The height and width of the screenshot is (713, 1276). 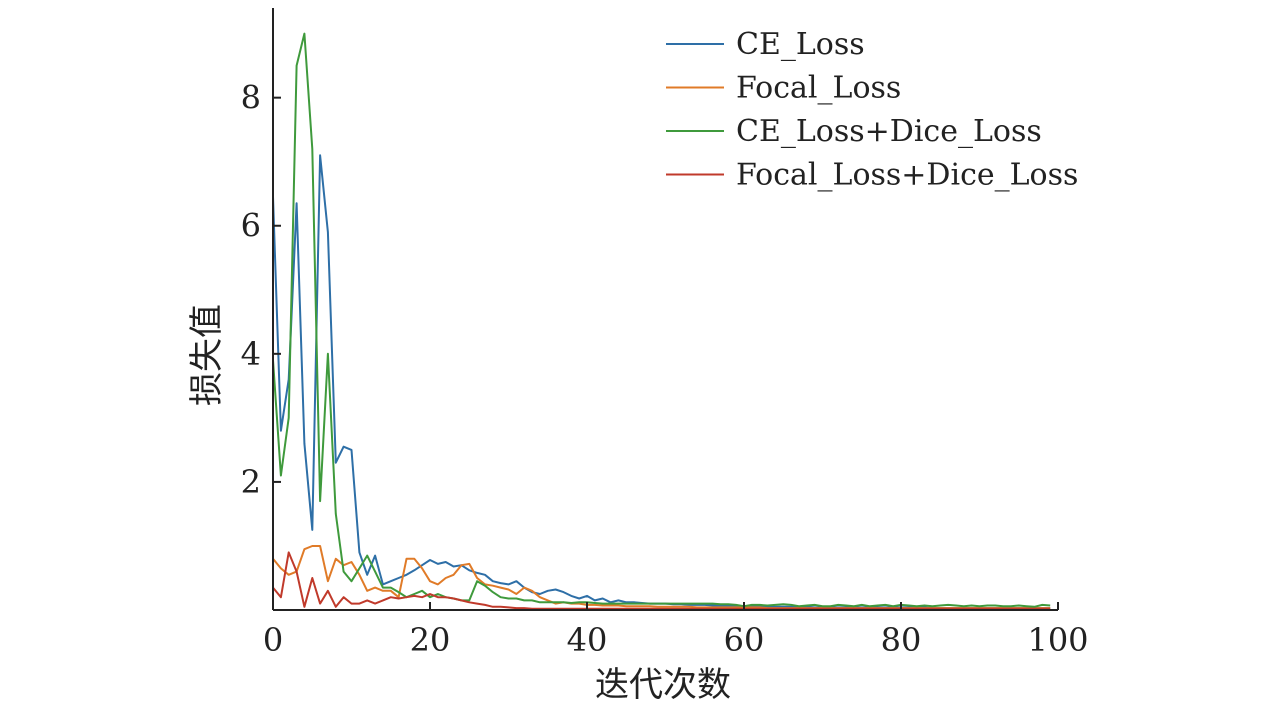 I want to click on legend-label: CE_Loss, so click(x=800, y=44).